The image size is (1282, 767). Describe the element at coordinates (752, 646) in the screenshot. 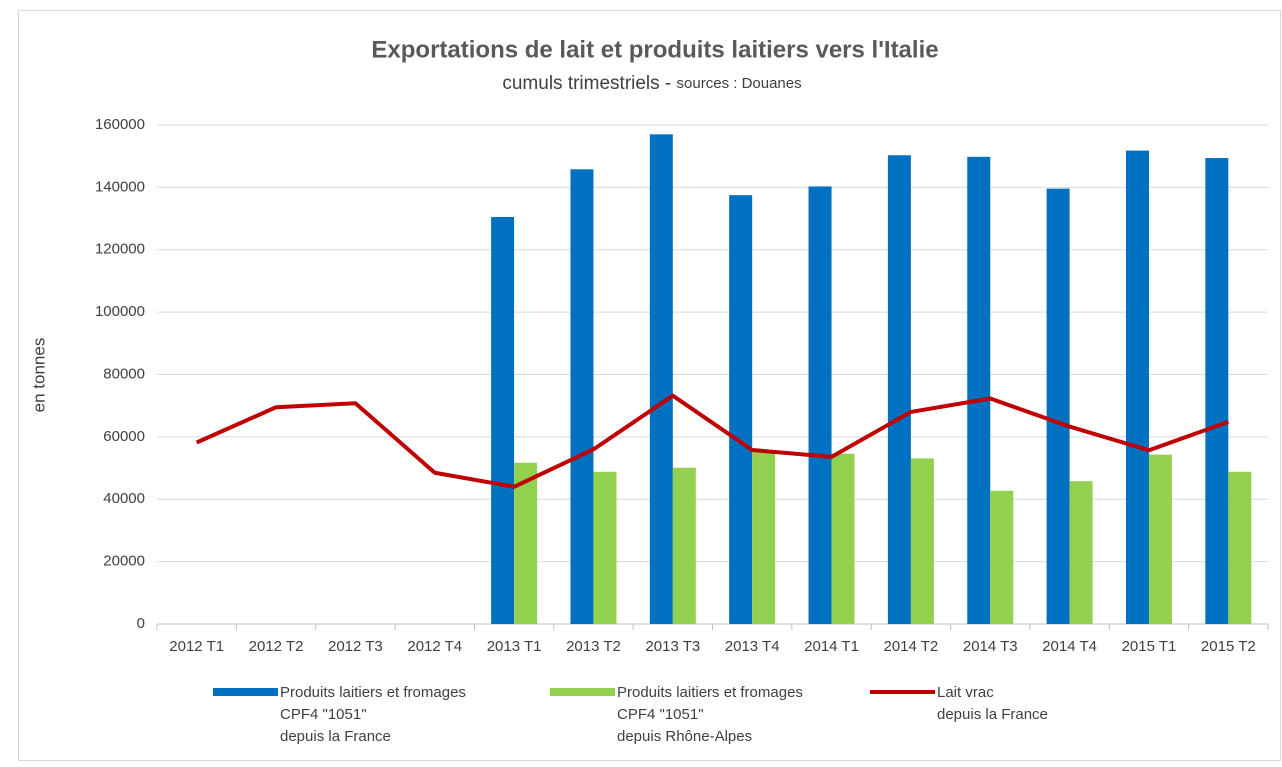

I see `x-tick-label: 2013 T4` at that location.